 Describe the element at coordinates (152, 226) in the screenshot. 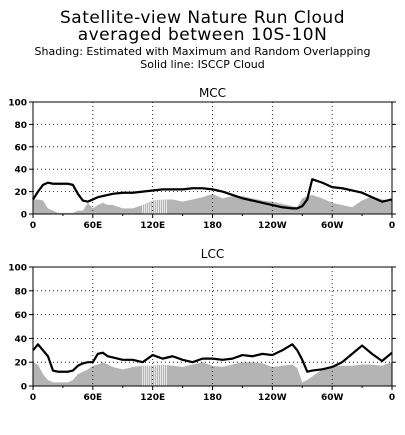

I see `x-tick-label-mcc: 120E` at that location.